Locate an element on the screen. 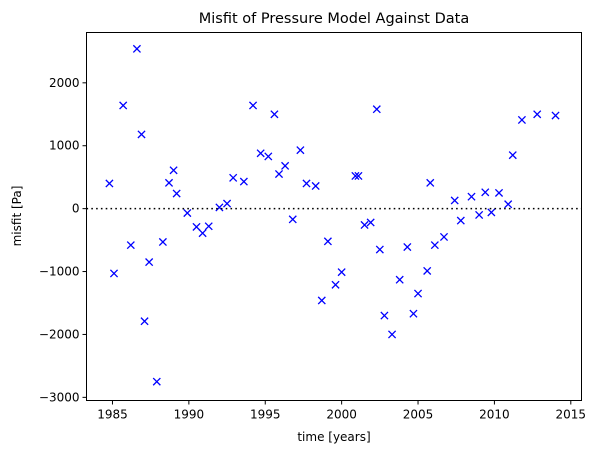 The height and width of the screenshot is (453, 603). x-axis: 1985 1990 1995 2000 2005 2010 2015 is located at coordinates (342, 411).